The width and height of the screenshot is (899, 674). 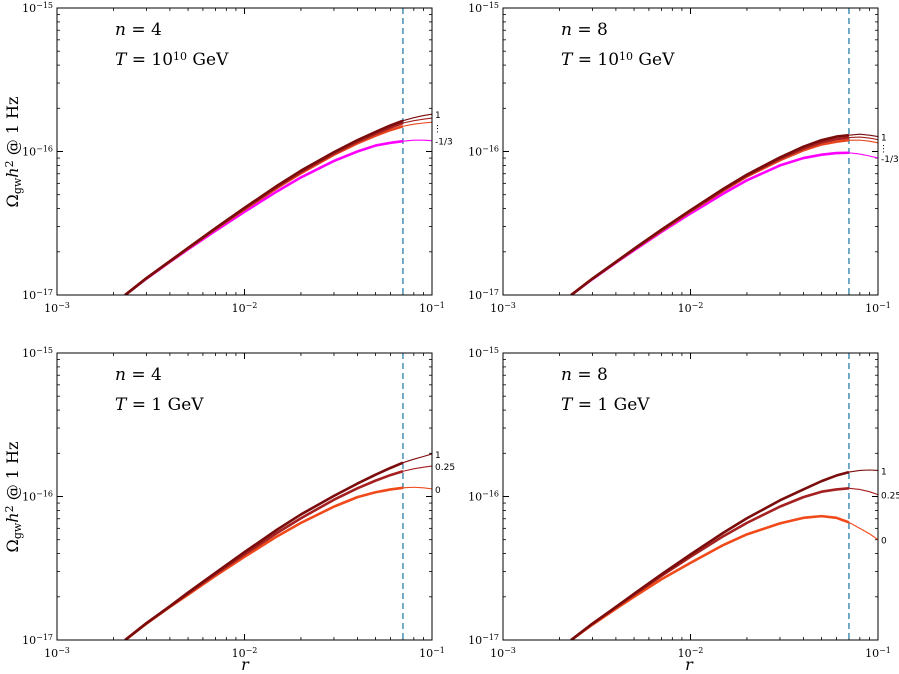 I want to click on panel-bottom-right-y-tick-label: 10−17, so click(x=483, y=640).